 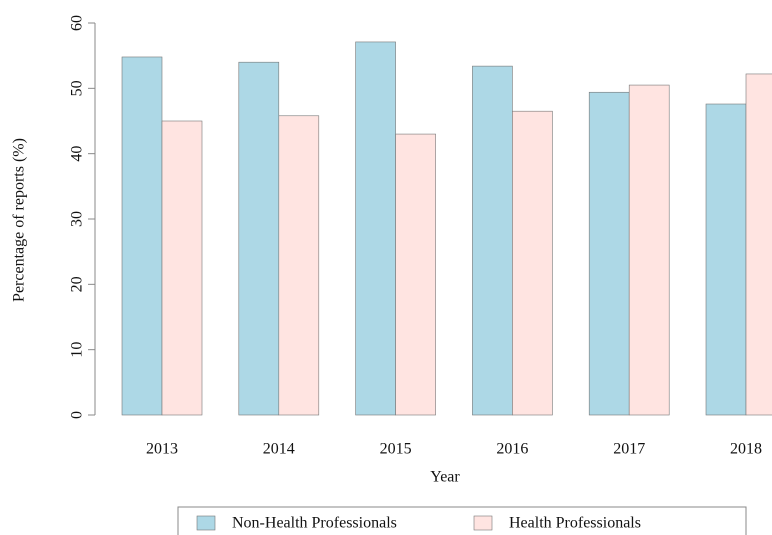 I want to click on y-tick-label: 50, so click(x=77, y=88).